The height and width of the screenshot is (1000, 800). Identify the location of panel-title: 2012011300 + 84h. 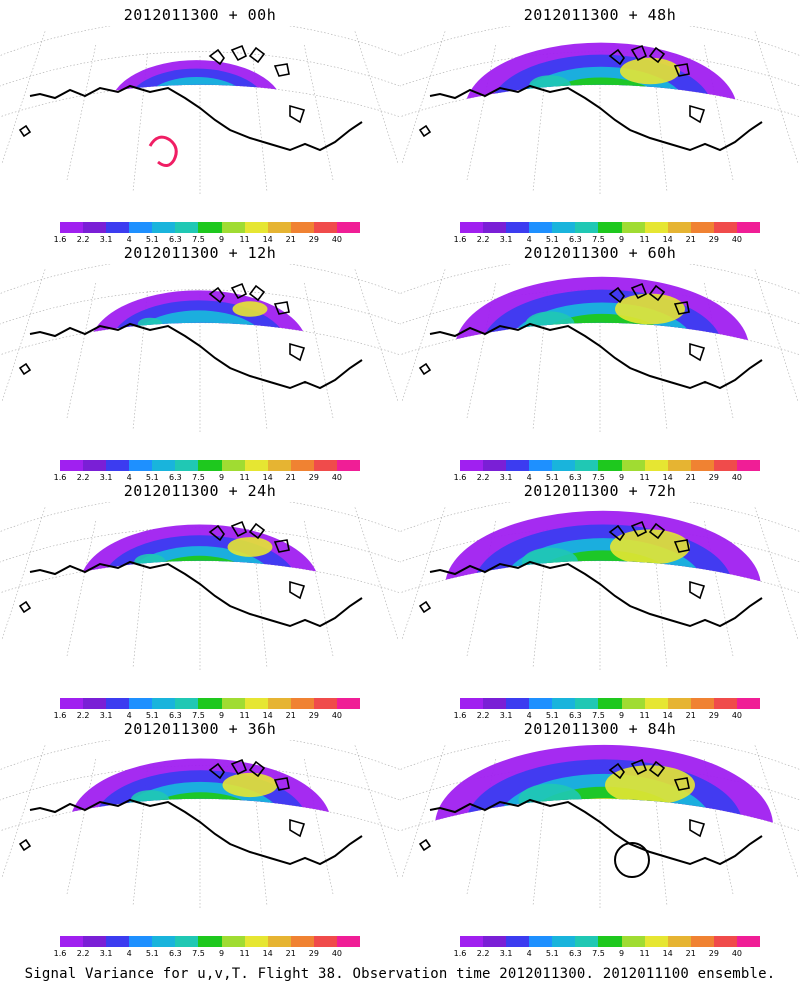
(600, 729).